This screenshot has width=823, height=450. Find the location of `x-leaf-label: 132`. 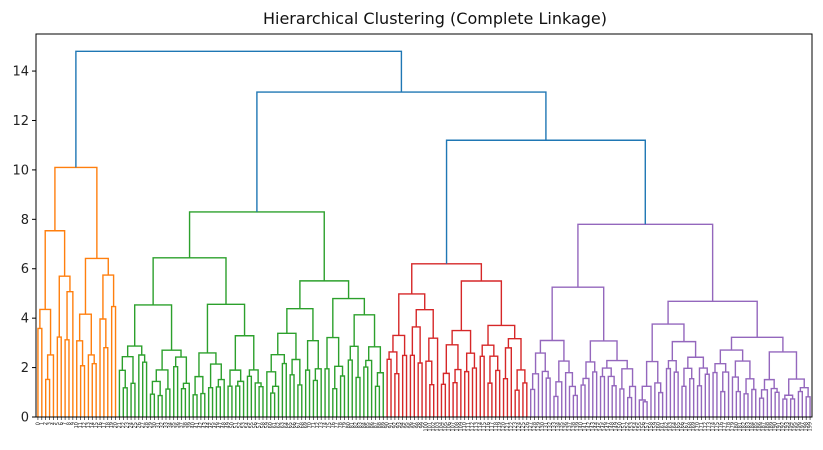

x-leaf-label: 132 is located at coordinates (551, 427).